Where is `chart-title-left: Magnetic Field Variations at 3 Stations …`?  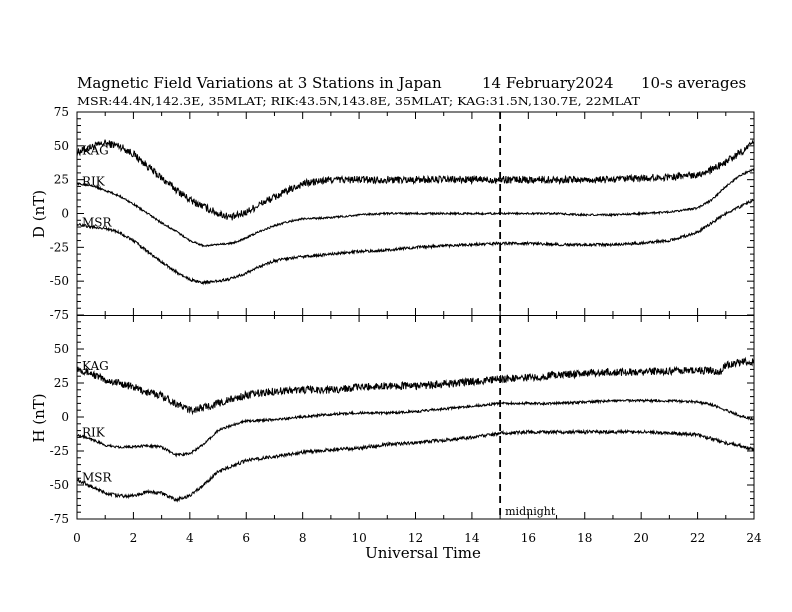 chart-title-left: Magnetic Field Variations at 3 Stations … is located at coordinates (259, 83).